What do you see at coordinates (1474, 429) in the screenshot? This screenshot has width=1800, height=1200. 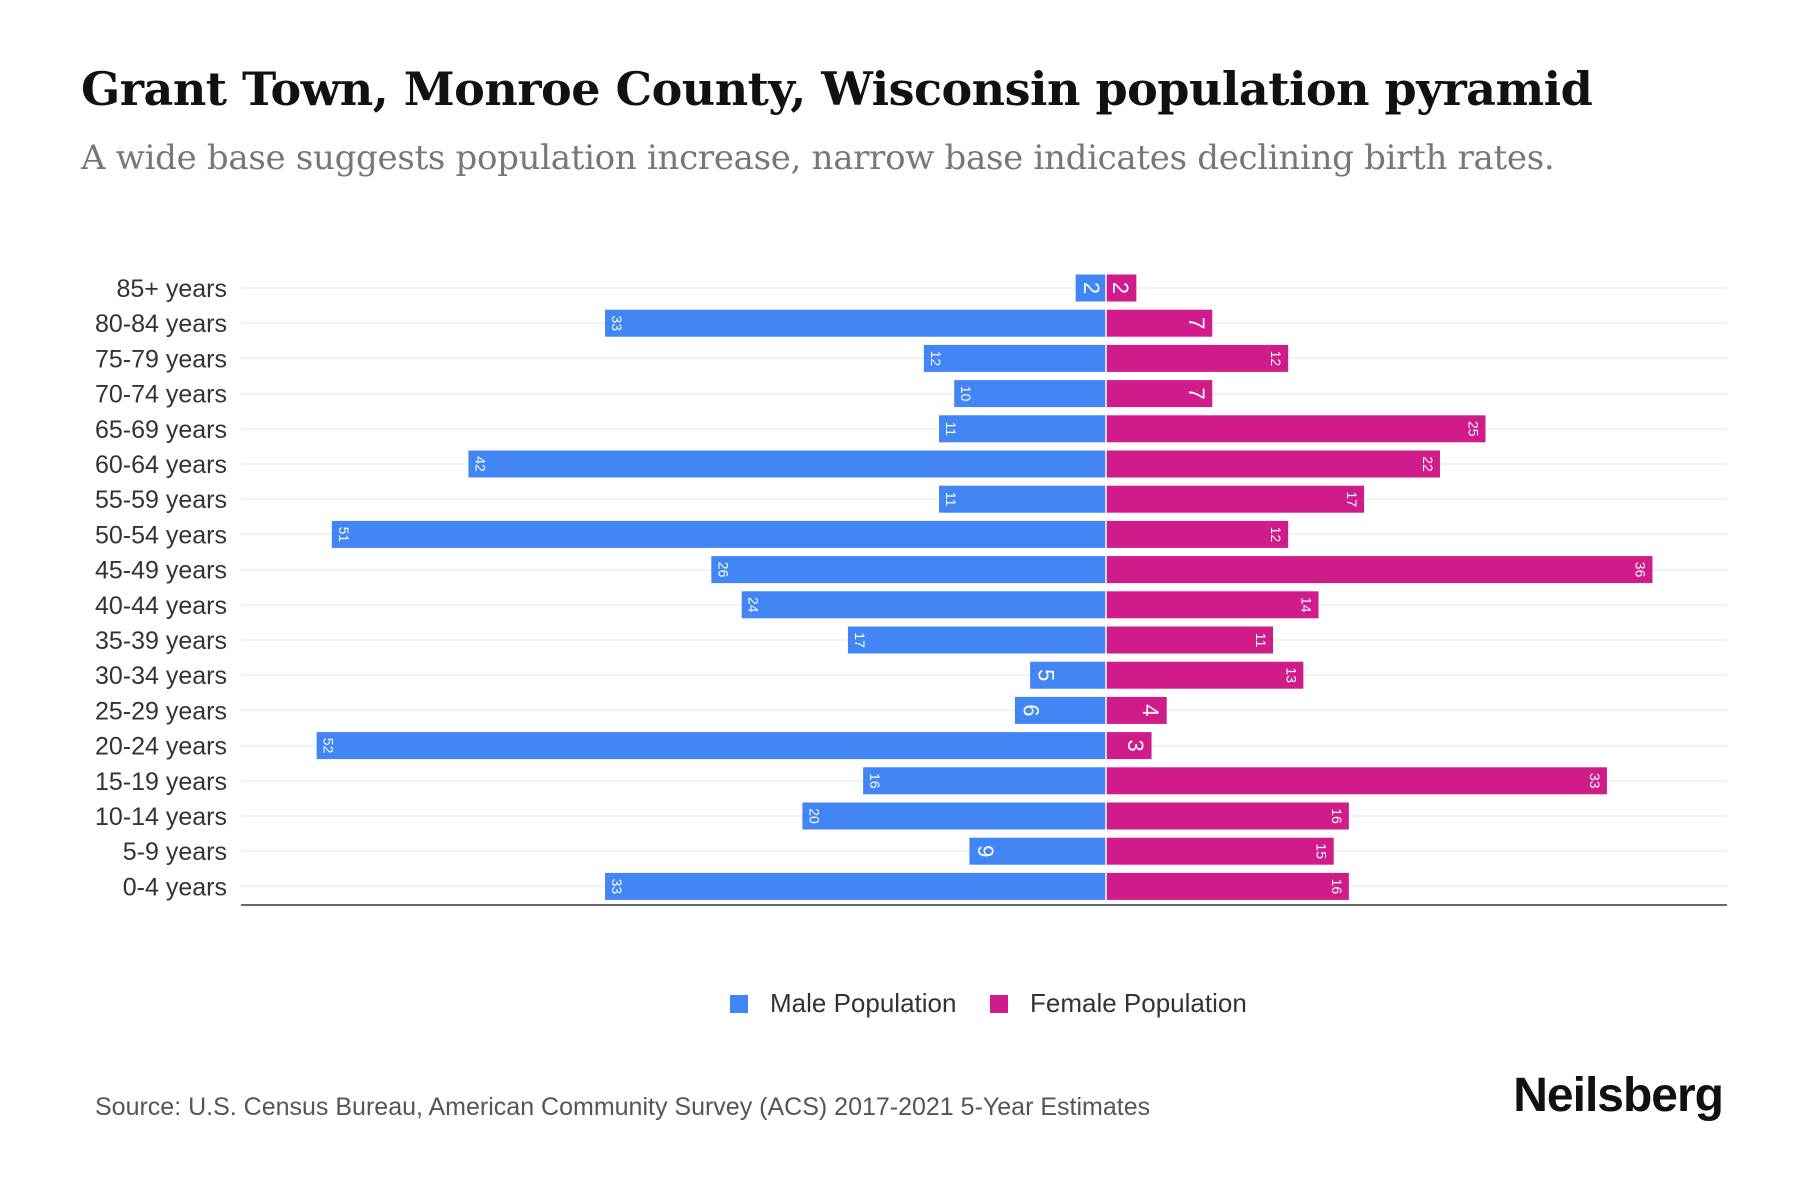 I see `female-data-label: 25` at bounding box center [1474, 429].